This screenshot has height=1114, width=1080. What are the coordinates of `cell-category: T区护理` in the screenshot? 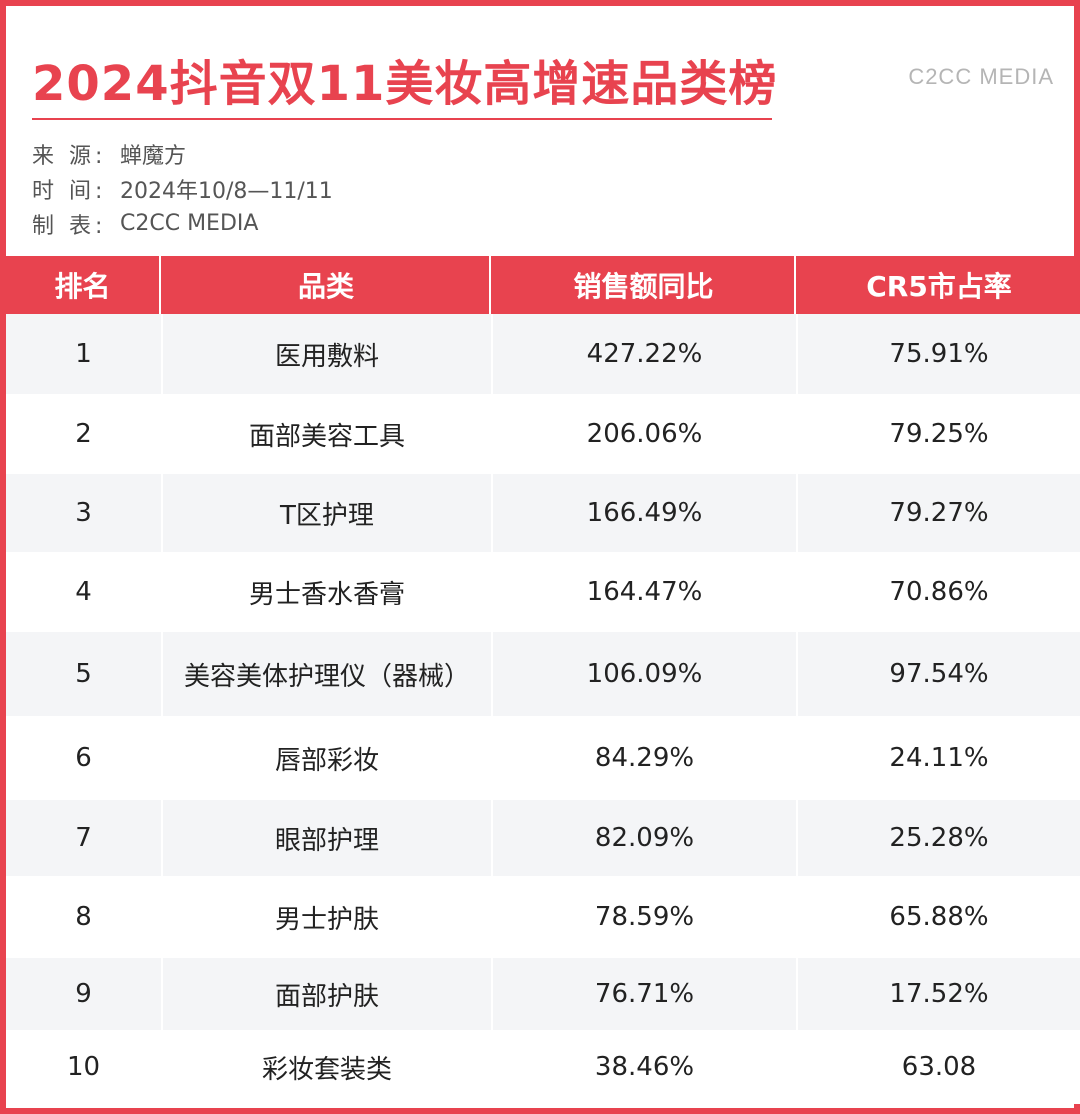 It's located at (327, 513).